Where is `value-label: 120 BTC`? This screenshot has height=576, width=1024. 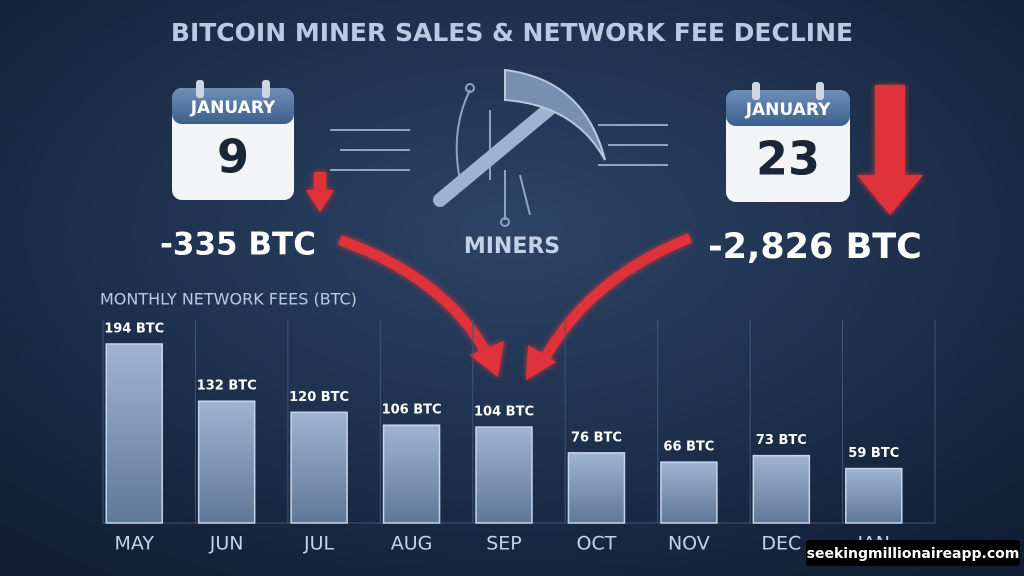 value-label: 120 BTC is located at coordinates (319, 397).